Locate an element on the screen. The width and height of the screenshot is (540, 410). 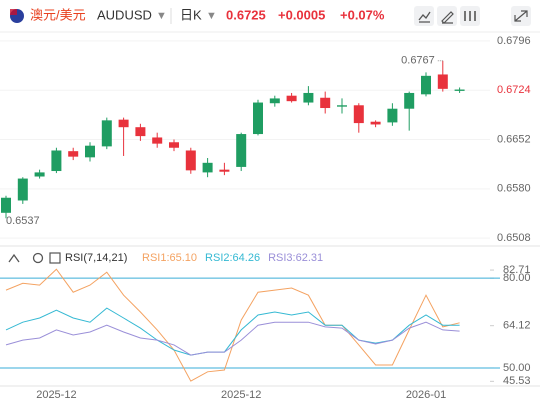
y-tick-label: 80.00 is located at coordinates (517, 278).